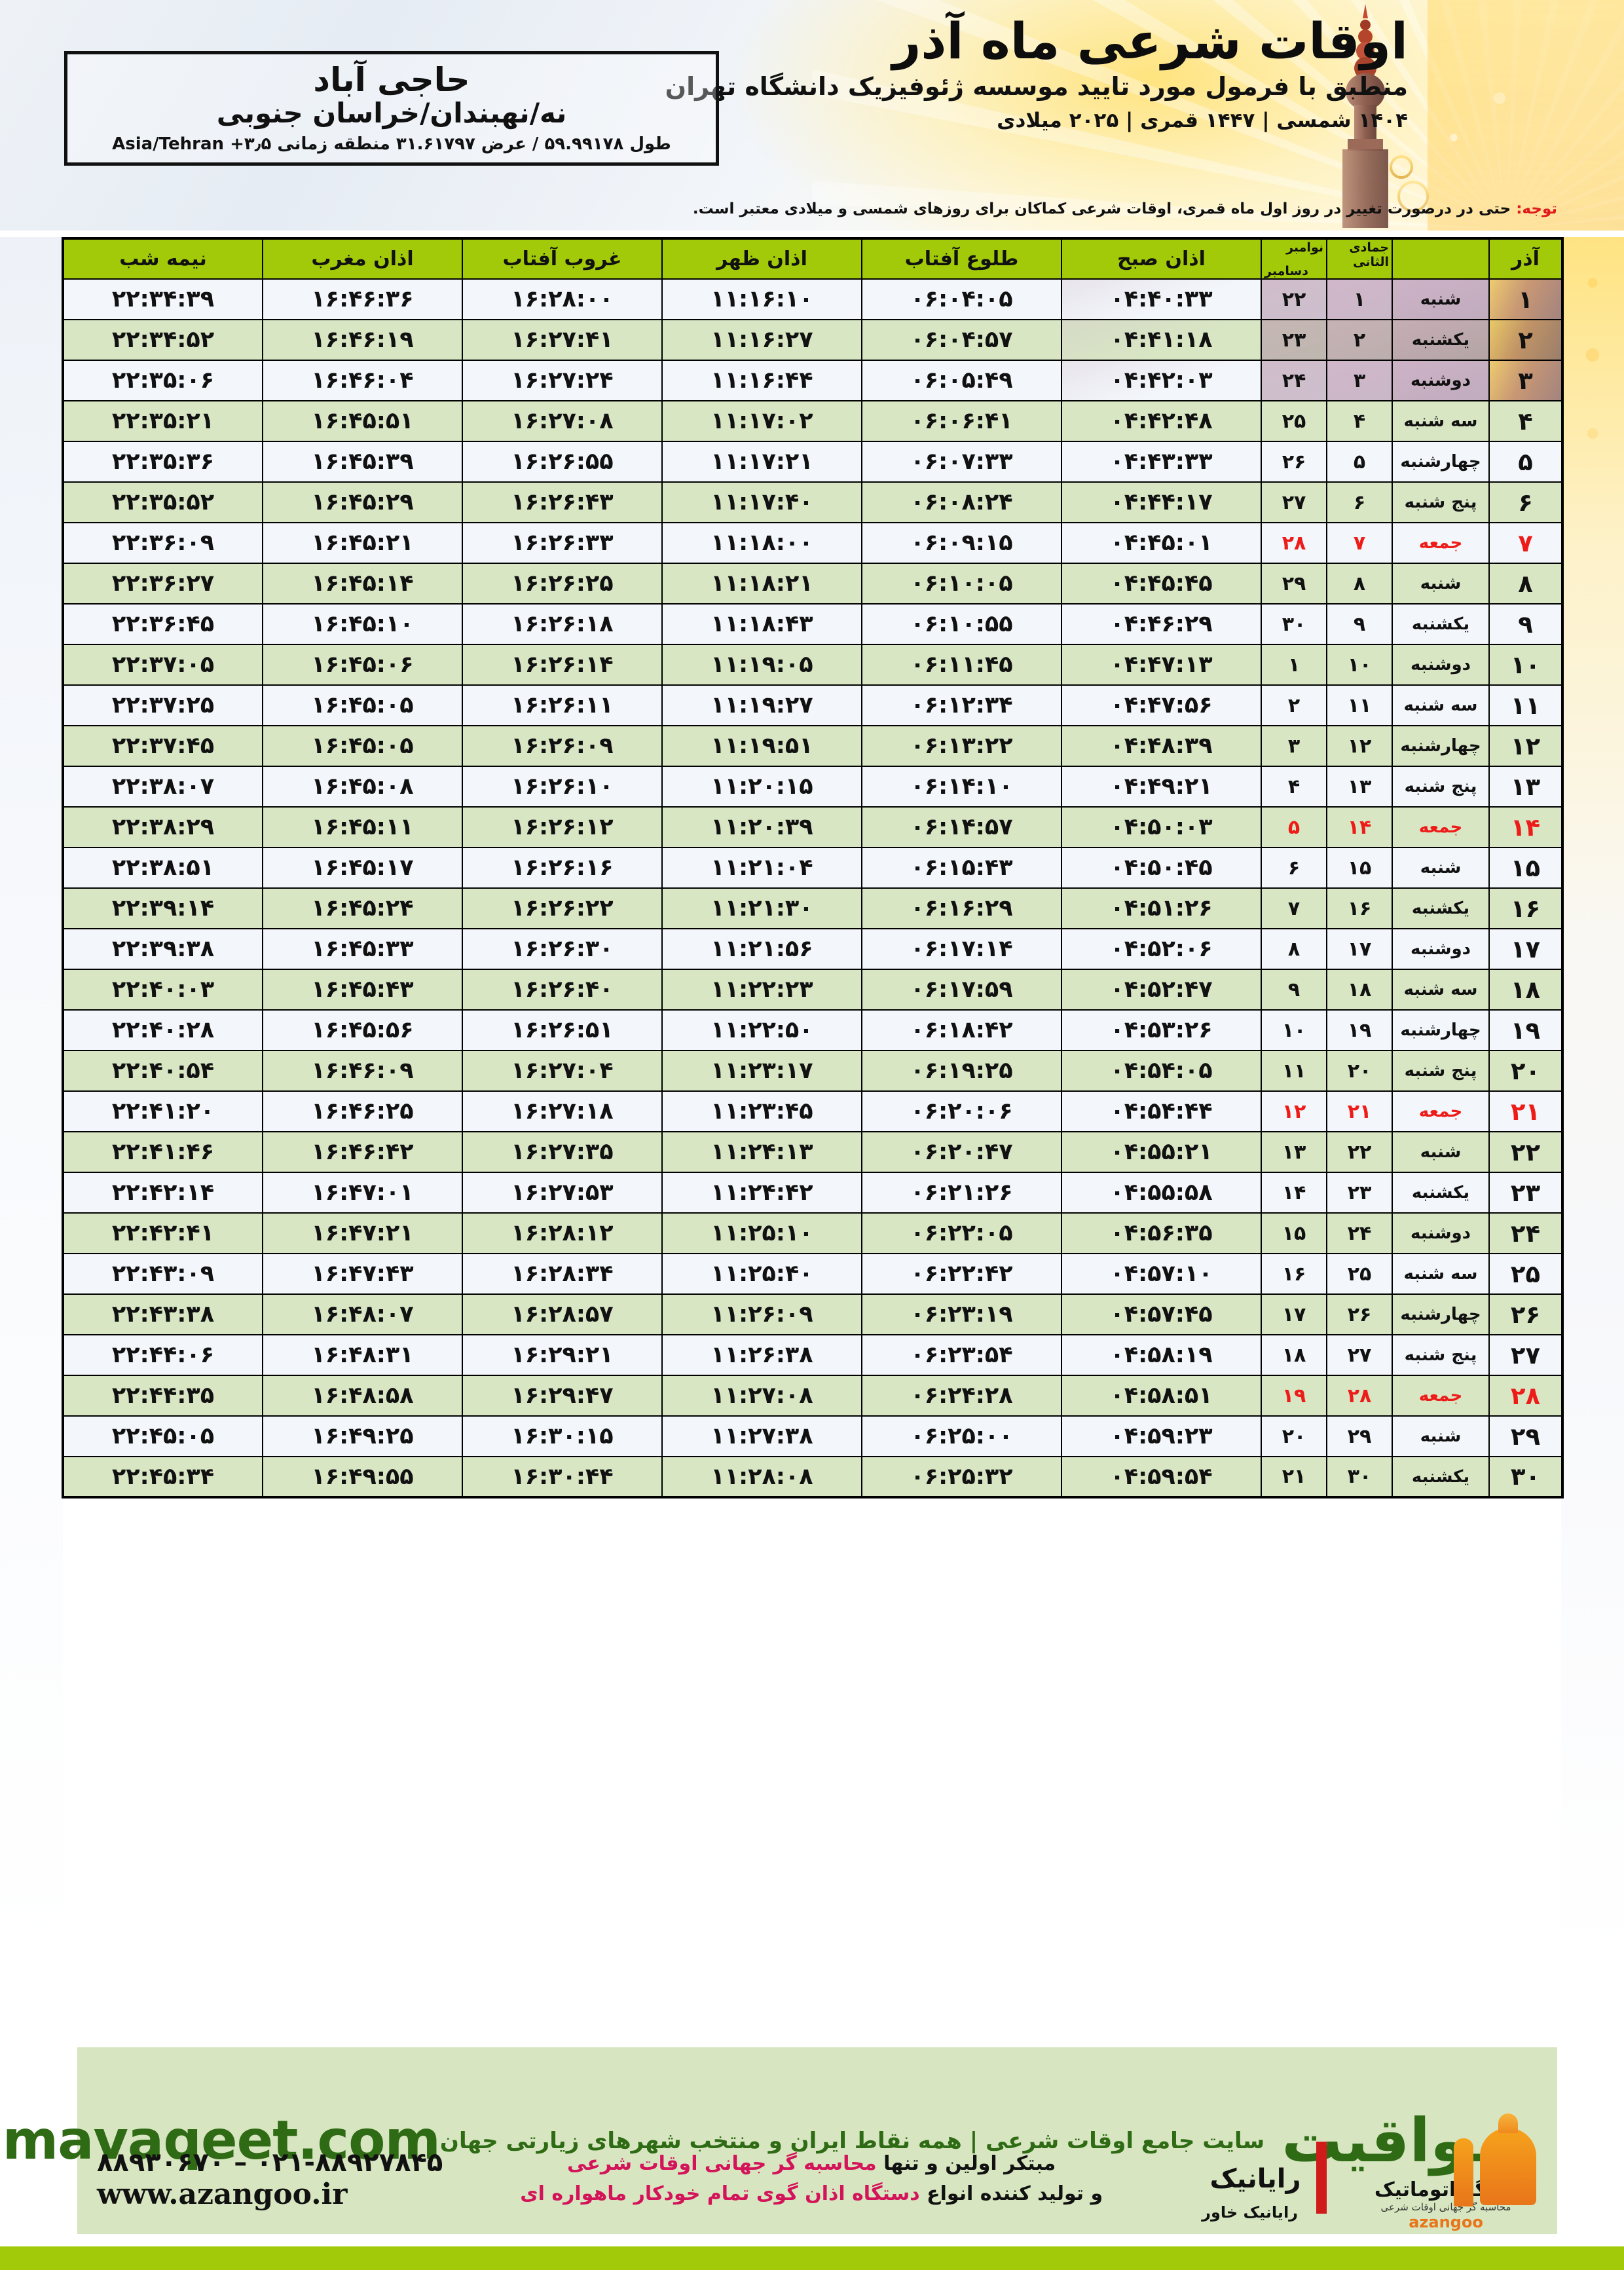 The image size is (1624, 2270). I want to click on cell-lunar: ۱۴, so click(1359, 827).